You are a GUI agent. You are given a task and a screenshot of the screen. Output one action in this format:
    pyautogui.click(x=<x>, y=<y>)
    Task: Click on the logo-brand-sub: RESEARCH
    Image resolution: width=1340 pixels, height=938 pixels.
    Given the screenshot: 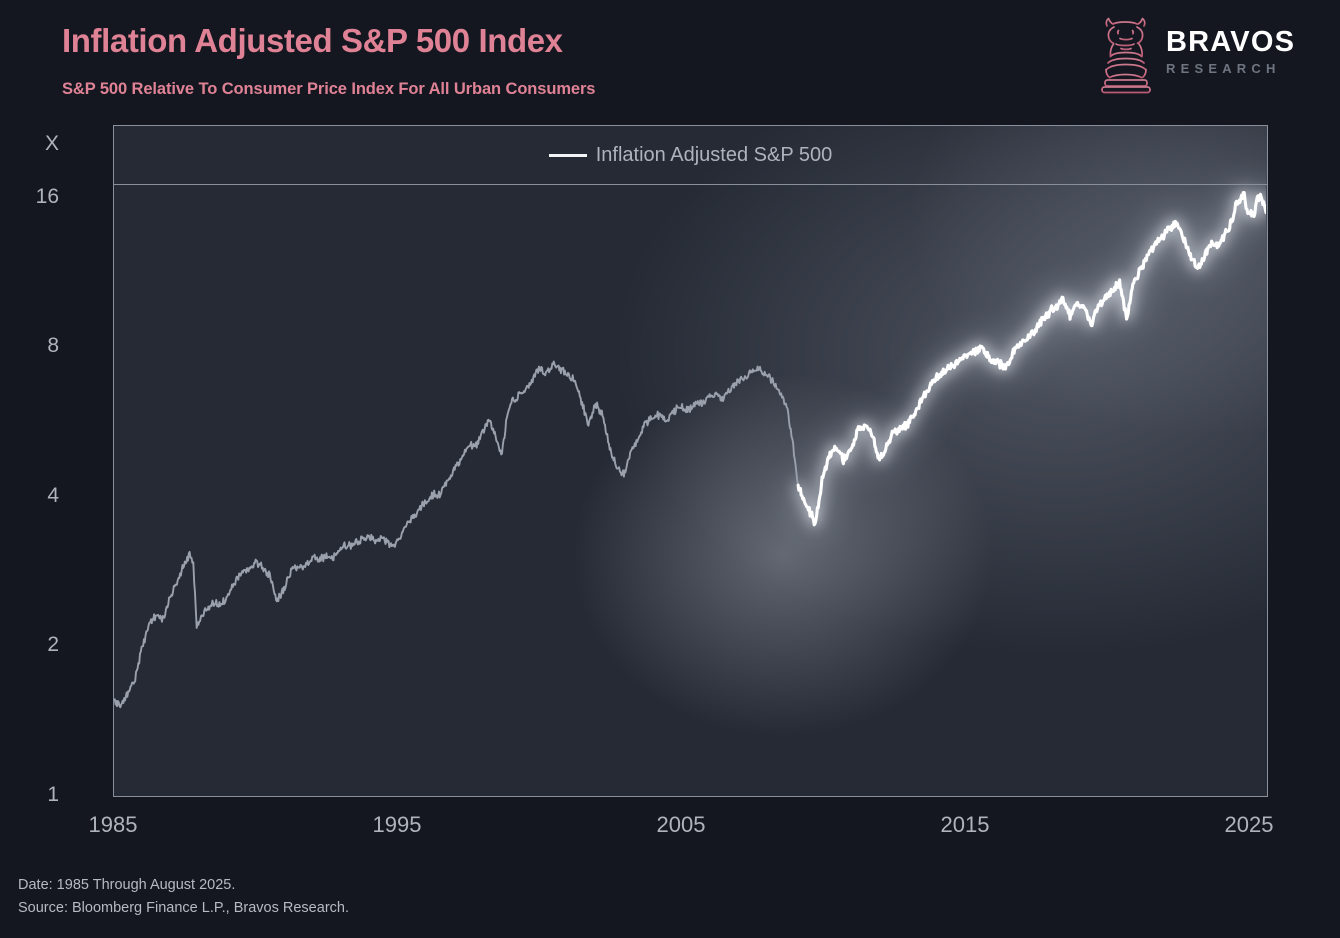 What is the action you would take?
    pyautogui.click(x=1223, y=68)
    